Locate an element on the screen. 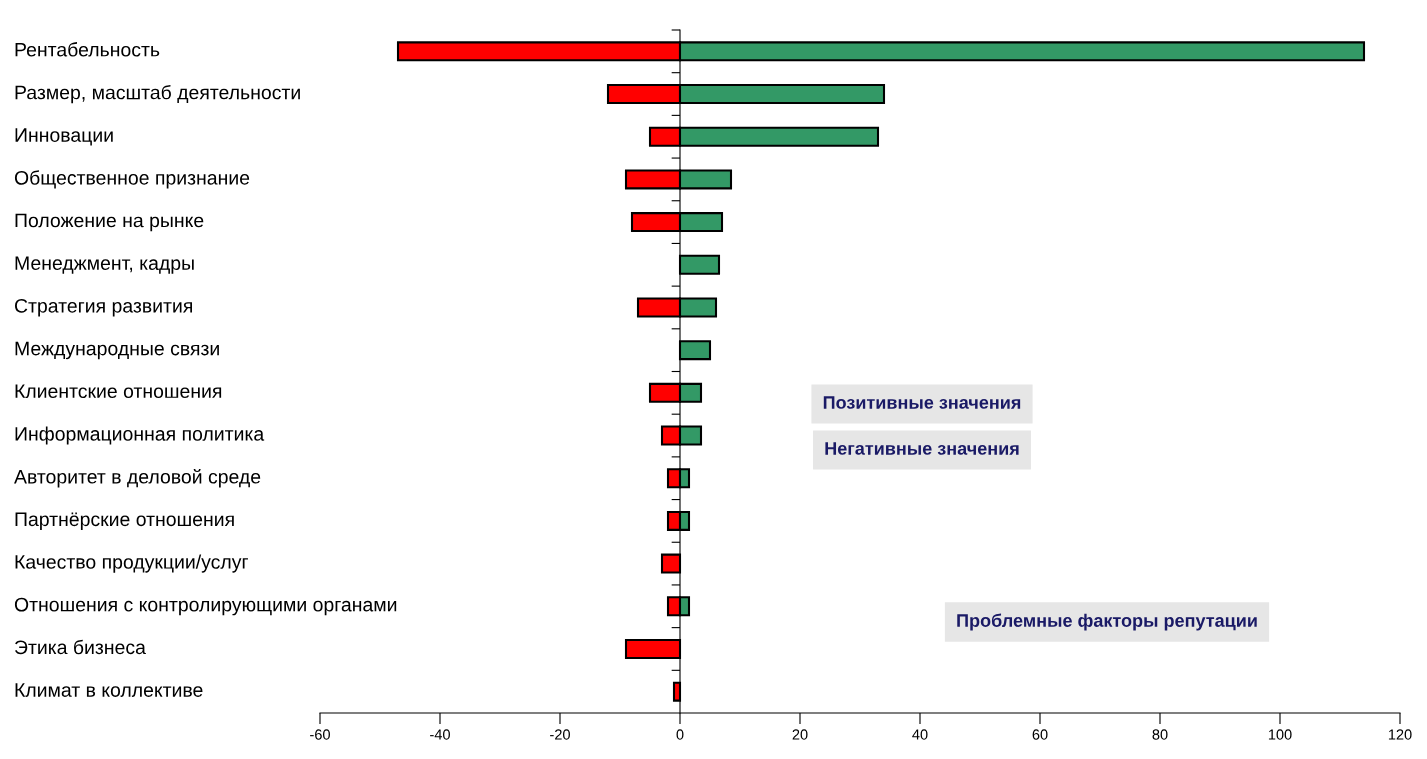  x-tick-label: 80 is located at coordinates (1160, 734).